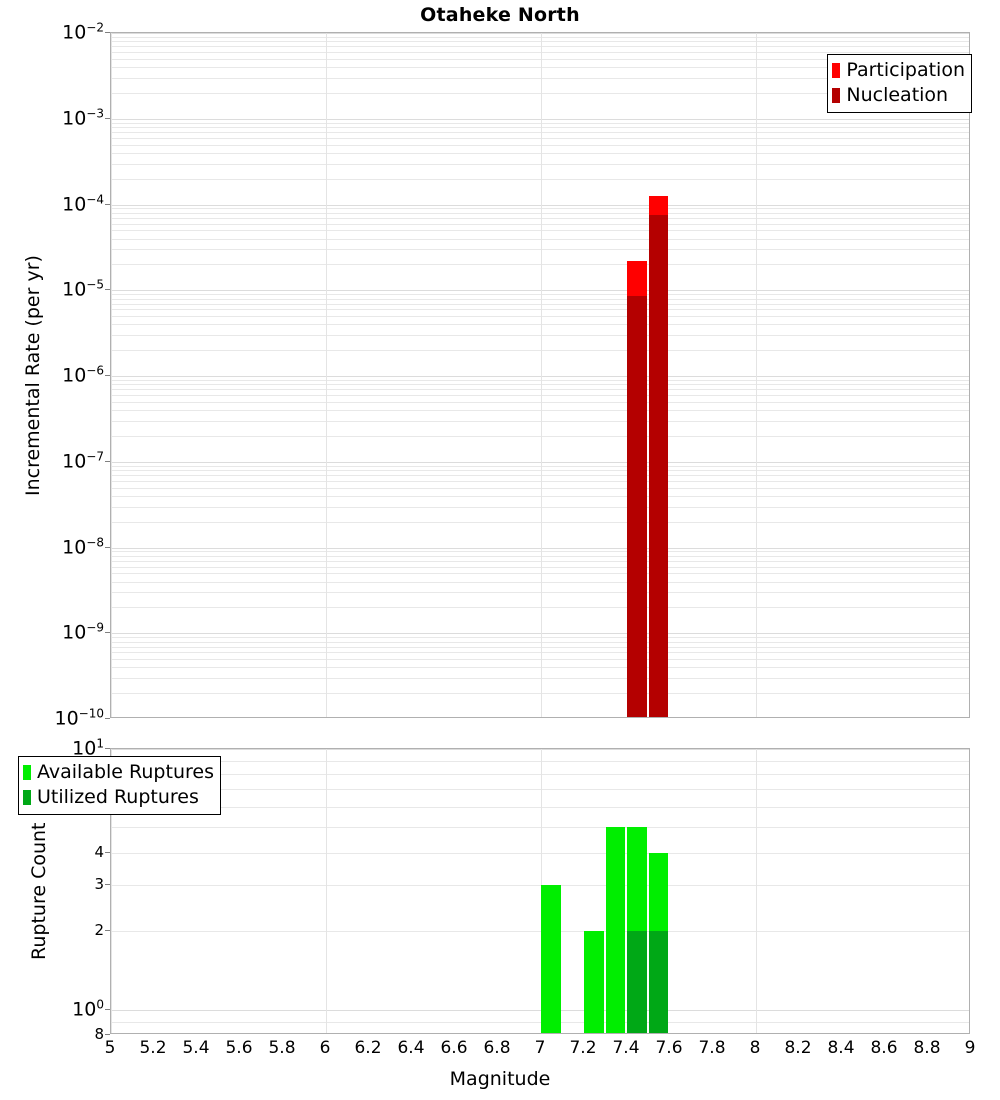 This screenshot has width=1000, height=1100. What do you see at coordinates (500, 15) in the screenshot?
I see `page-title: Otaheke North` at bounding box center [500, 15].